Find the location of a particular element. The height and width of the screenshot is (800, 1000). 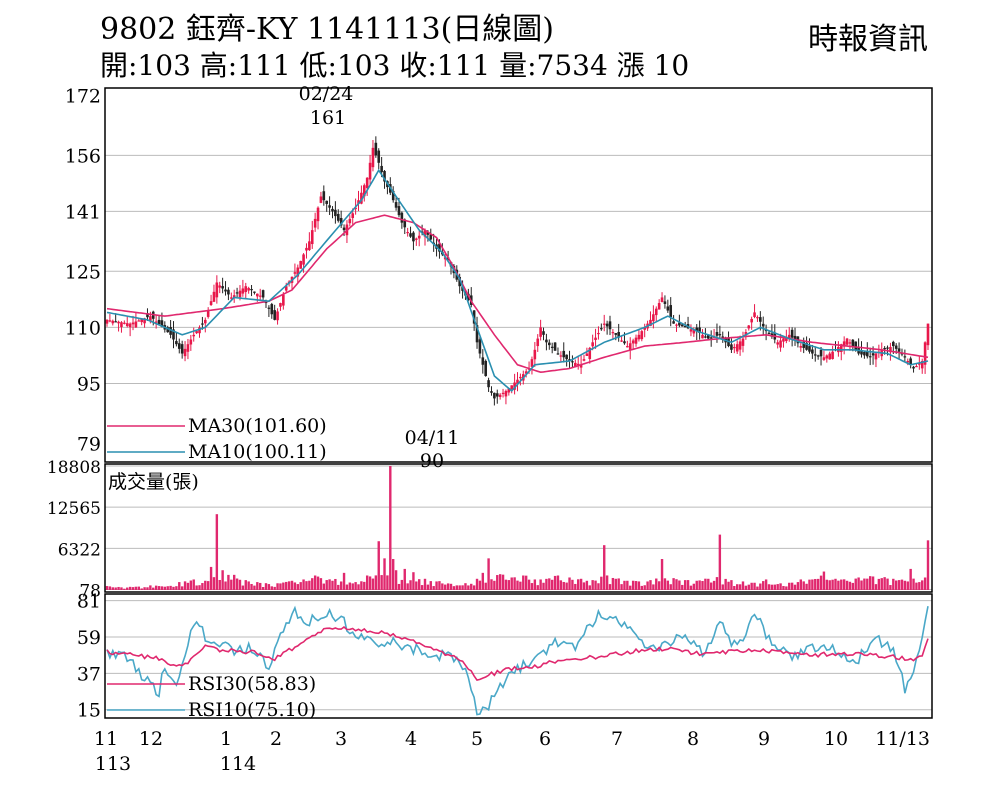

ohlc-summary: 開:103 高:111 低:103 收:111 量:7534 漲 10 is located at coordinates (395, 65).